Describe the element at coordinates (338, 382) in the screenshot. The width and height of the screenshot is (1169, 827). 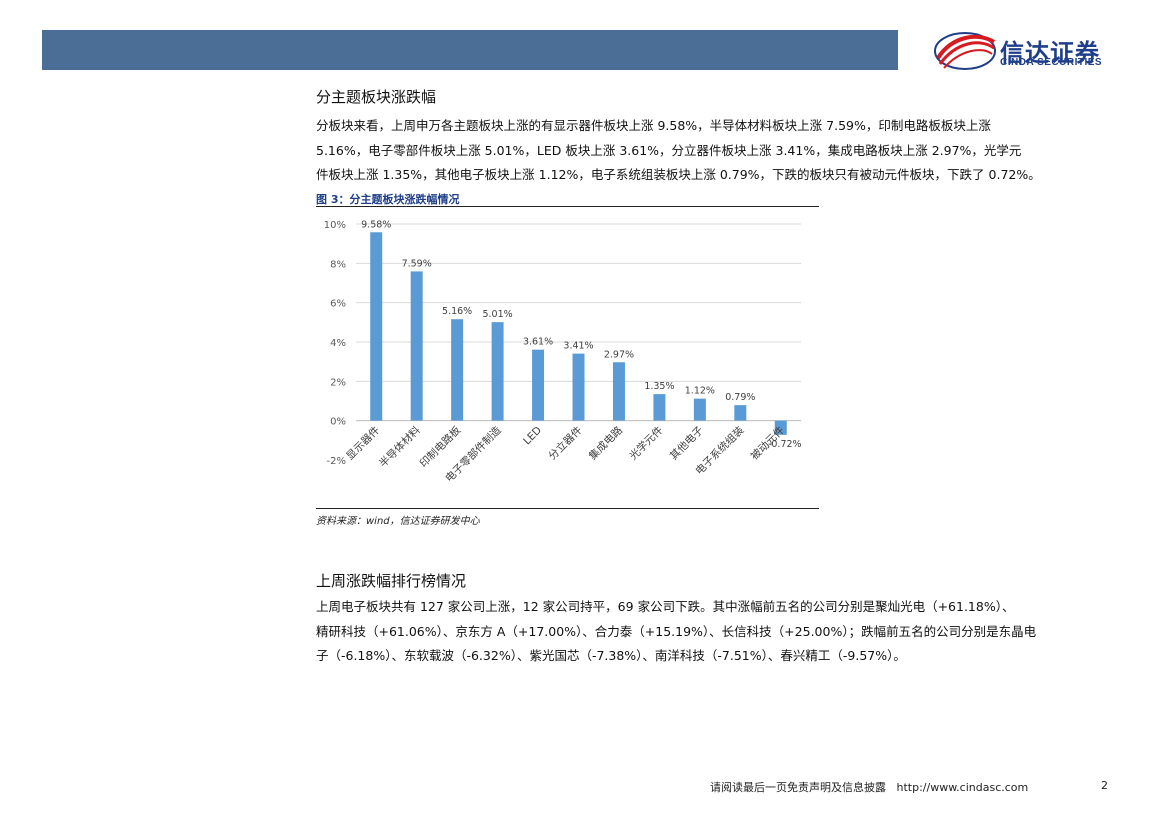
I see `y-tick-label: 2%` at that location.